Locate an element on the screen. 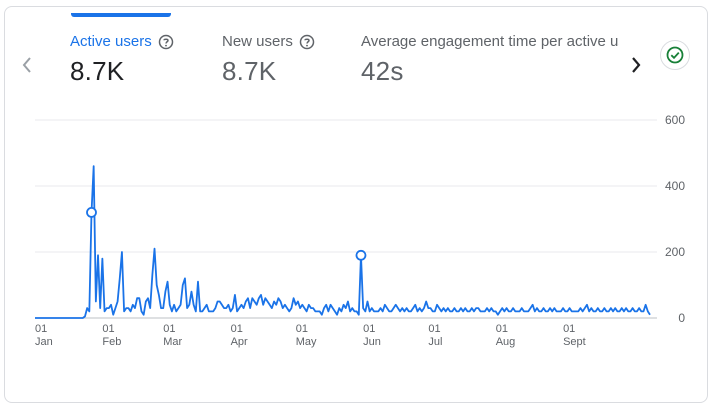 The width and height of the screenshot is (714, 409). chevron-right-icon is located at coordinates (636, 65).